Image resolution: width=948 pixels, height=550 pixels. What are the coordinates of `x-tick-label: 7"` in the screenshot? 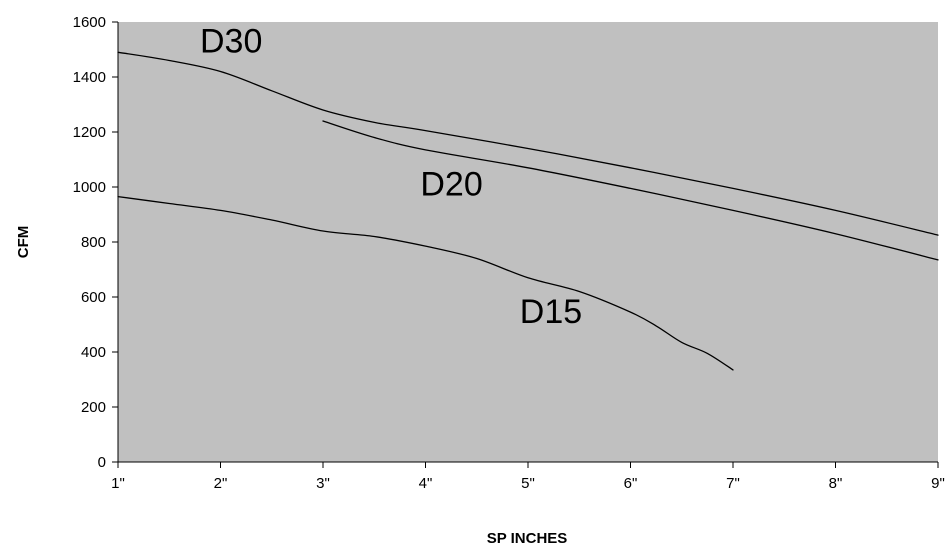 It's located at (733, 483).